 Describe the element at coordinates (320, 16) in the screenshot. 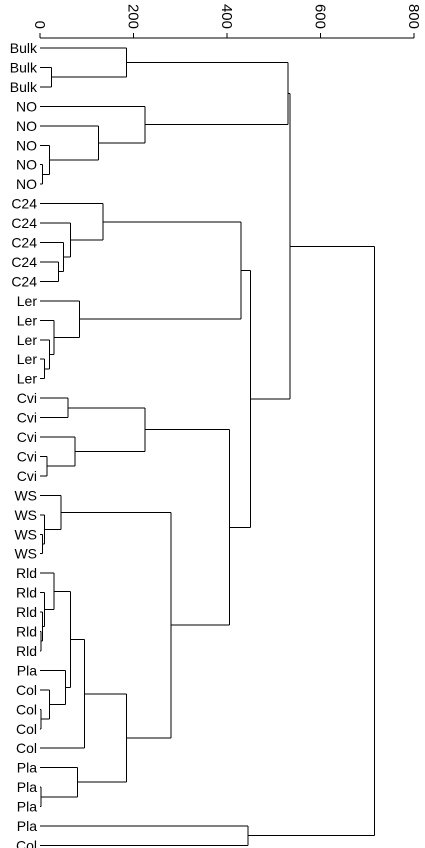

I see `tick-label: 600` at that location.